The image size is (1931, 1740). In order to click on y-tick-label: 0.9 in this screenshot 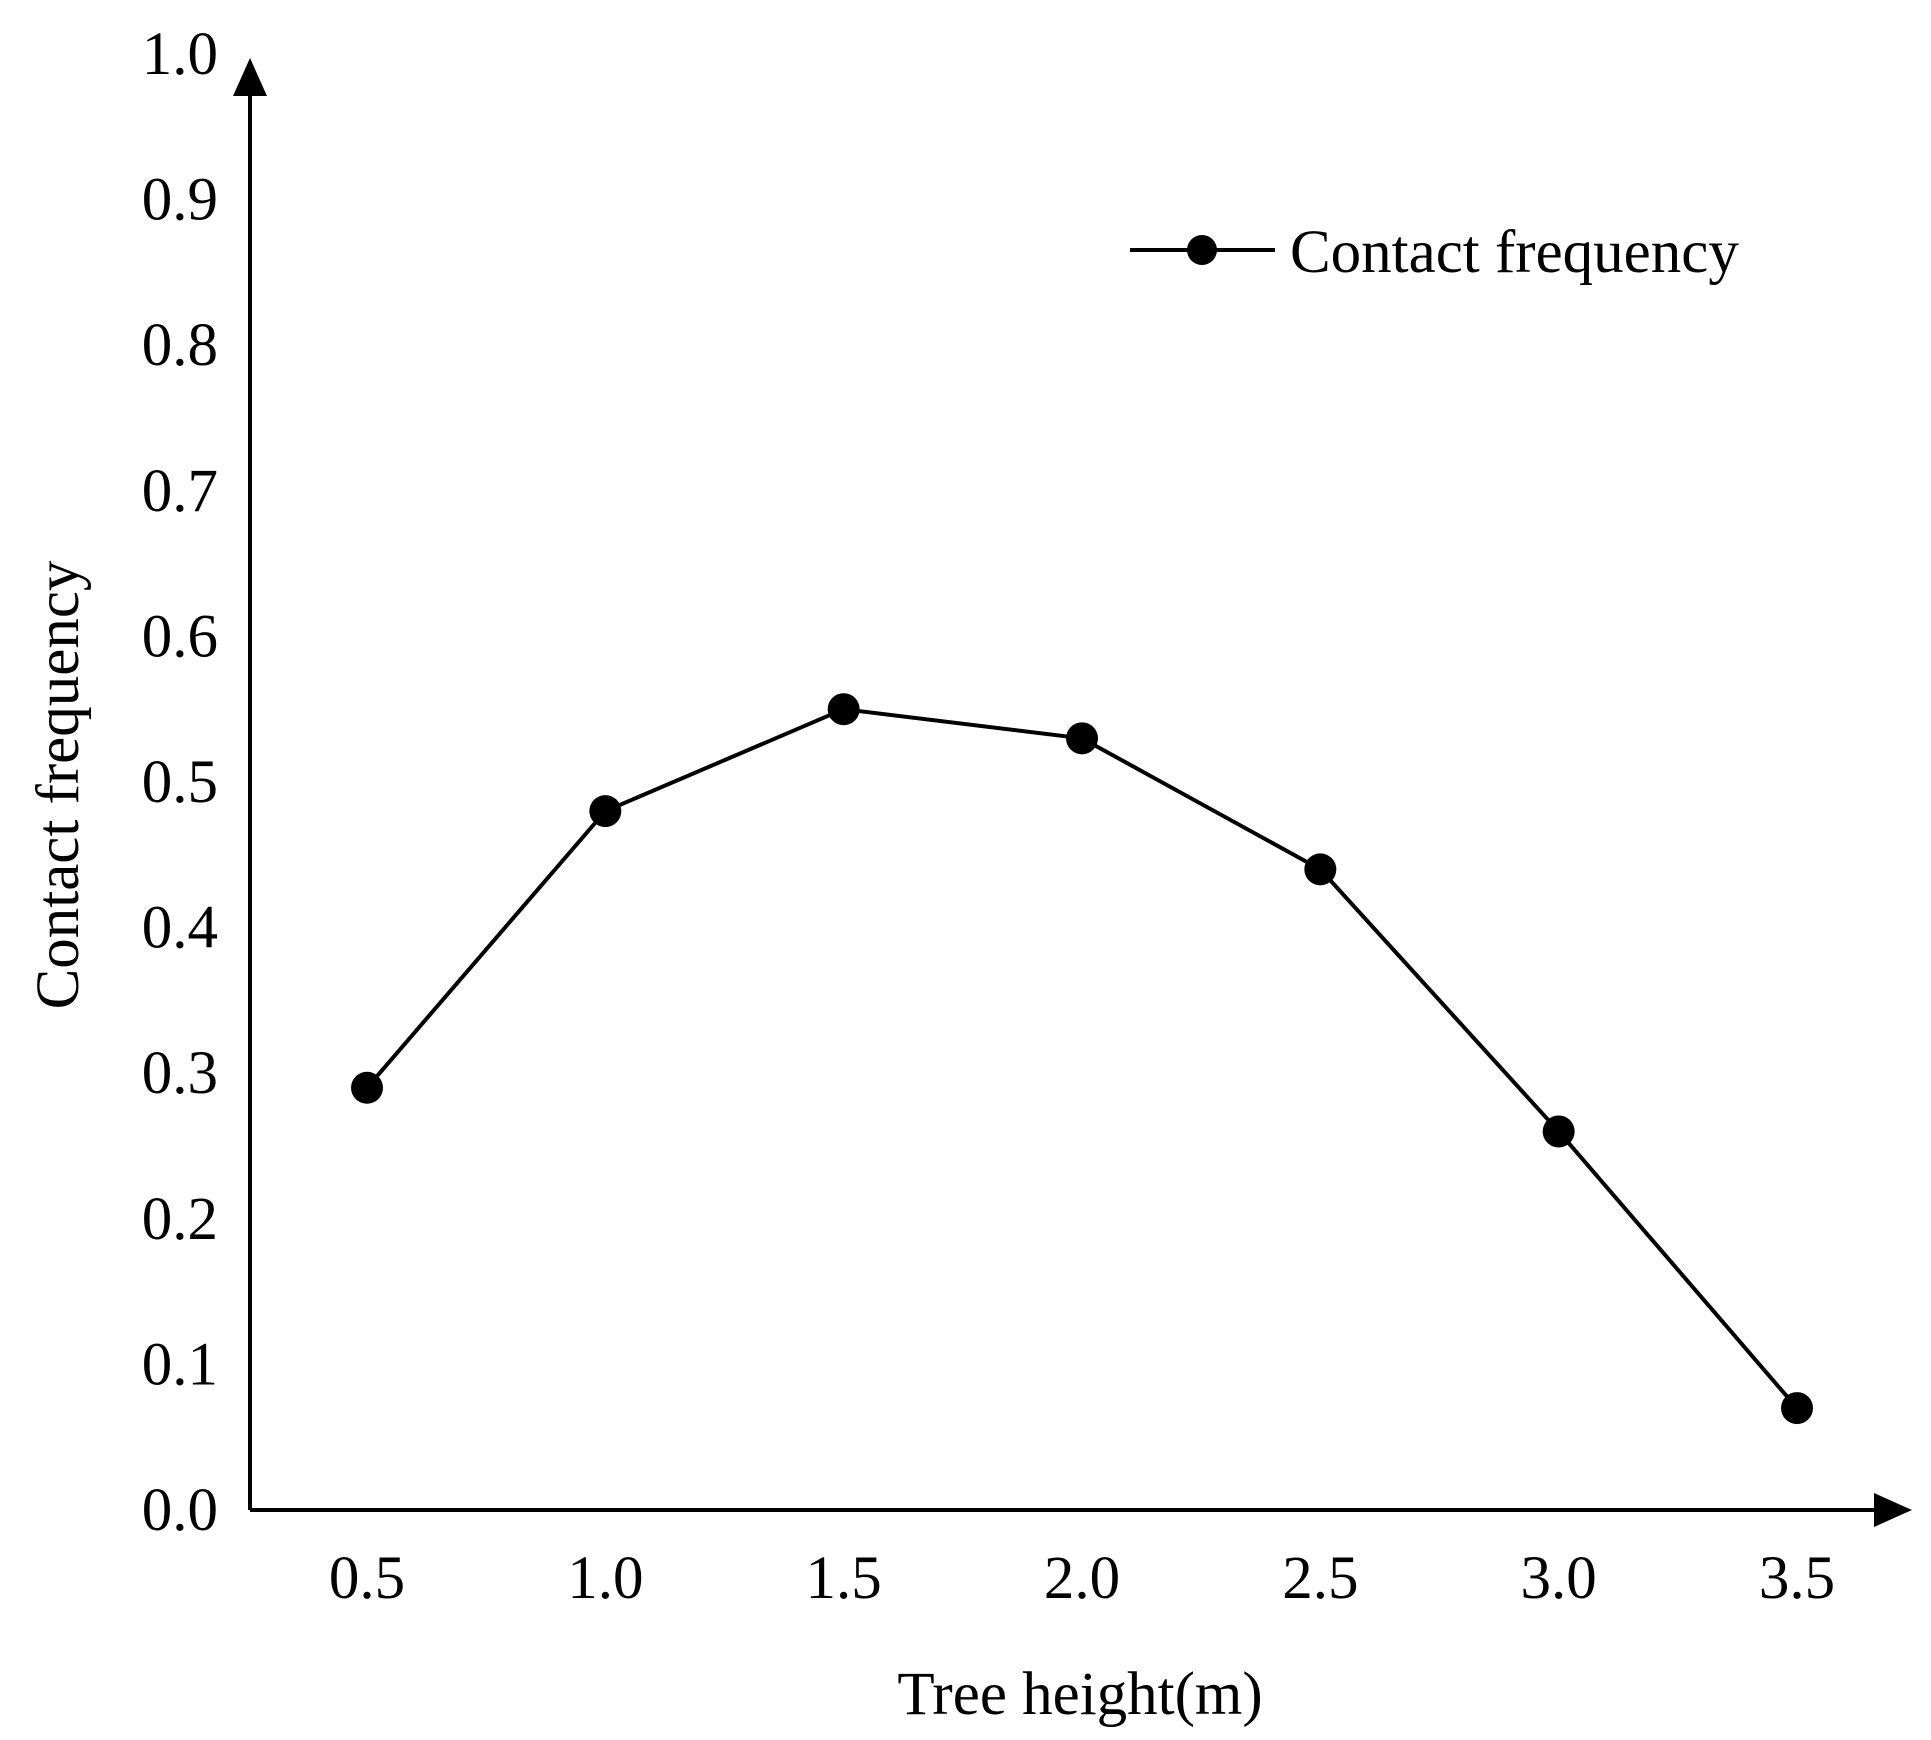, I will do `click(180, 200)`.